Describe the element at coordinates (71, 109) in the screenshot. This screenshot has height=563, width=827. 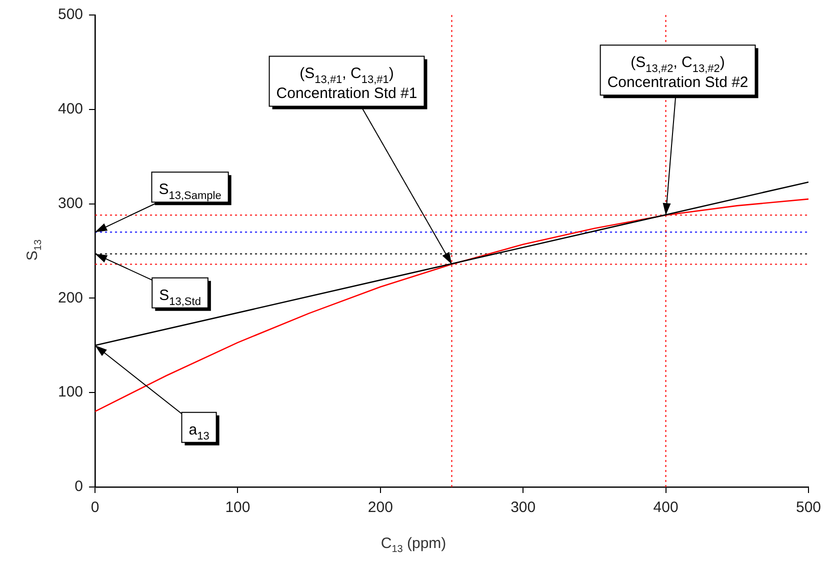
I see `y-tick-label: 400` at that location.